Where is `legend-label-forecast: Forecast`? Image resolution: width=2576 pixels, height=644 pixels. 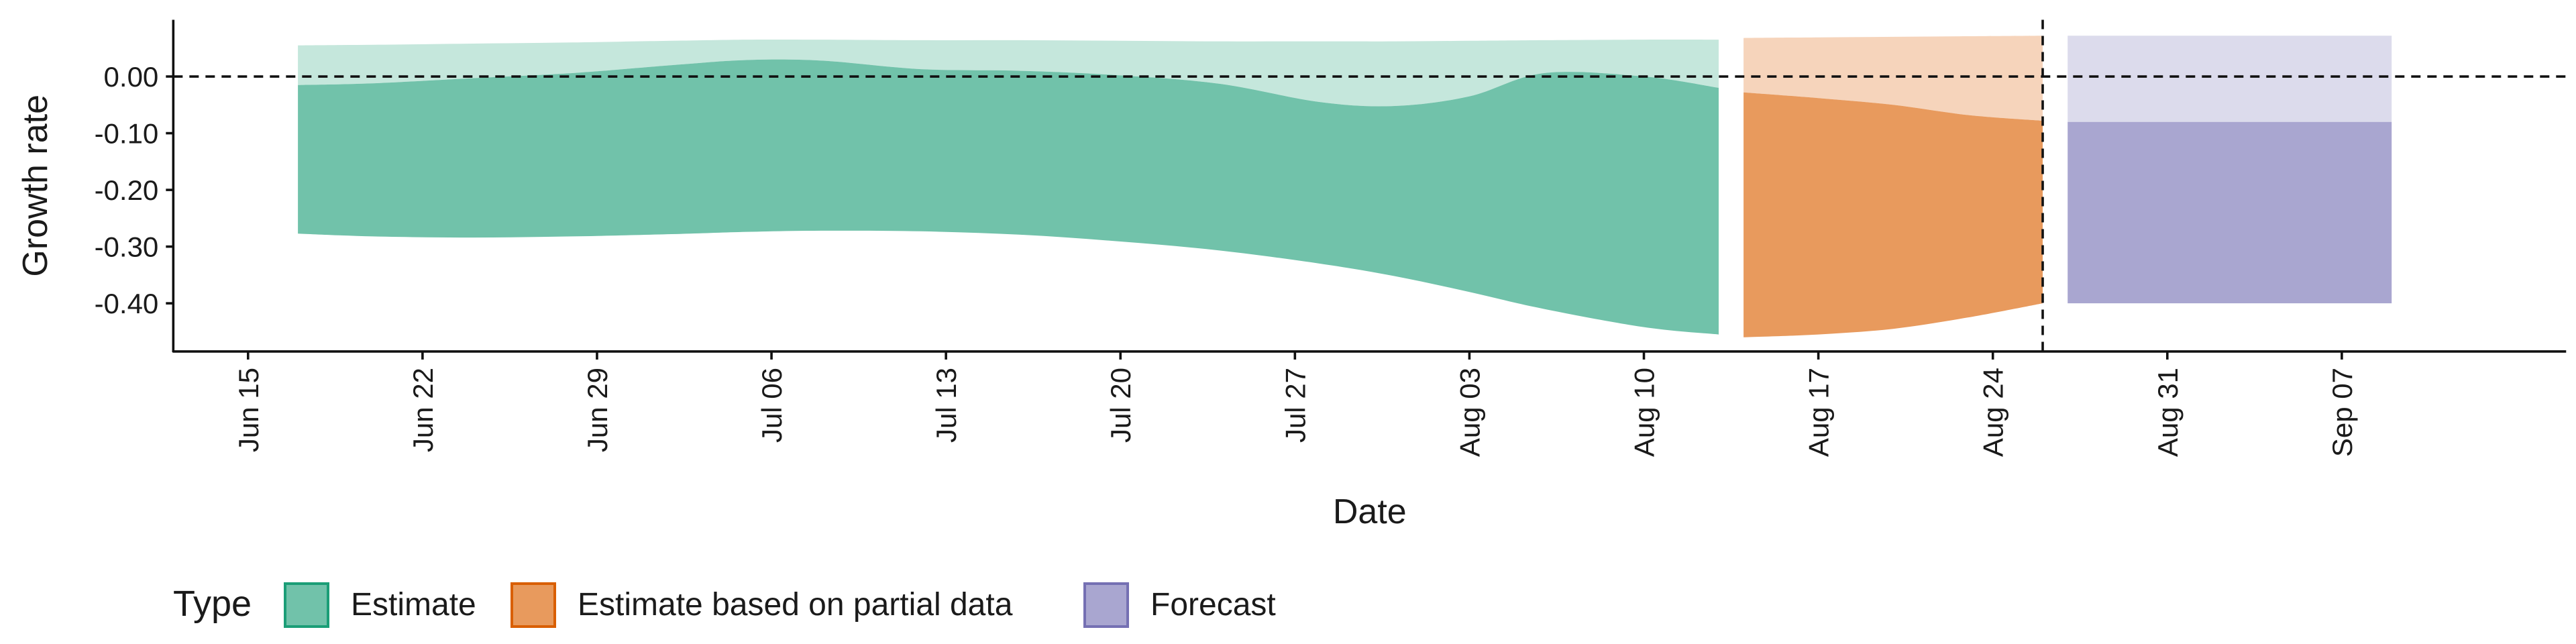 legend-label-forecast: Forecast is located at coordinates (1213, 605).